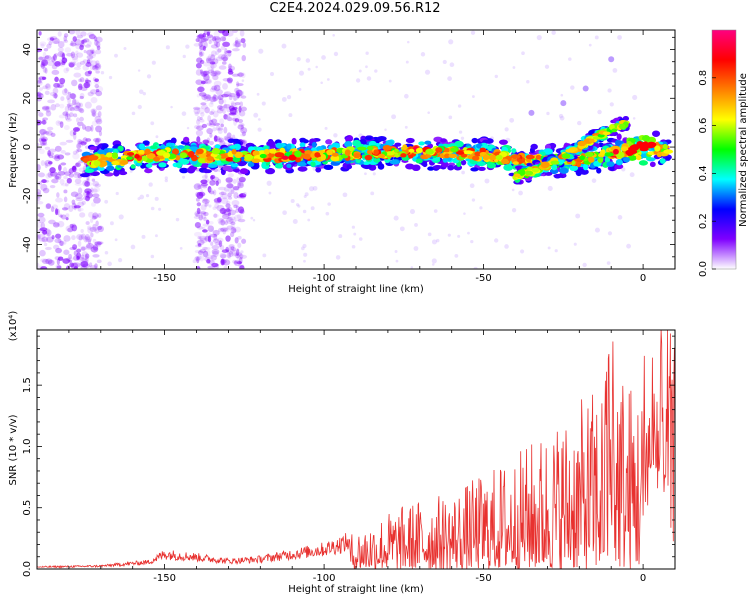  What do you see at coordinates (703, 221) in the screenshot?
I see `colorbar-tick-label: 0.2` at bounding box center [703, 221].